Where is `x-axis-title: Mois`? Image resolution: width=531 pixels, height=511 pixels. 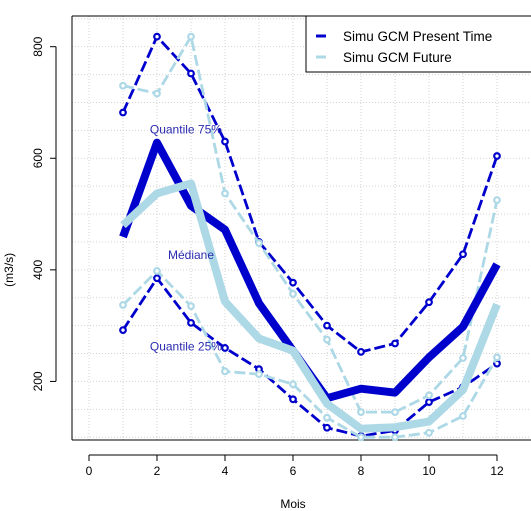
x-axis-title: Mois is located at coordinates (292, 504).